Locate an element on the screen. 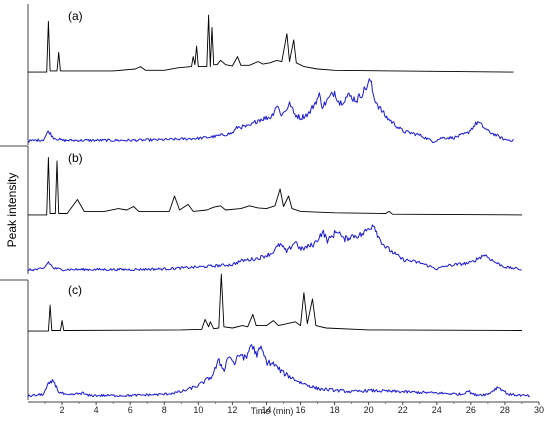 Image resolution: width=550 pixels, height=425 pixels. x-tick-label: 28 is located at coordinates (505, 410).